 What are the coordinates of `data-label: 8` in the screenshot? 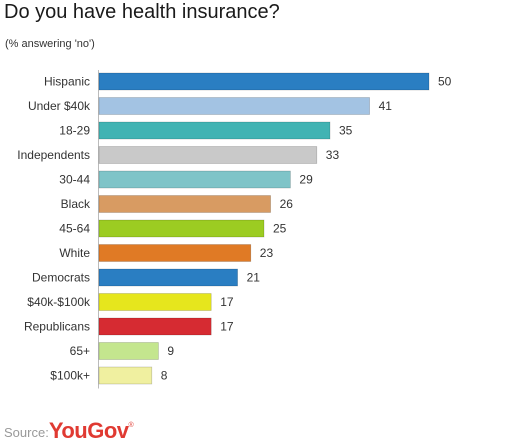 It's located at (164, 376).